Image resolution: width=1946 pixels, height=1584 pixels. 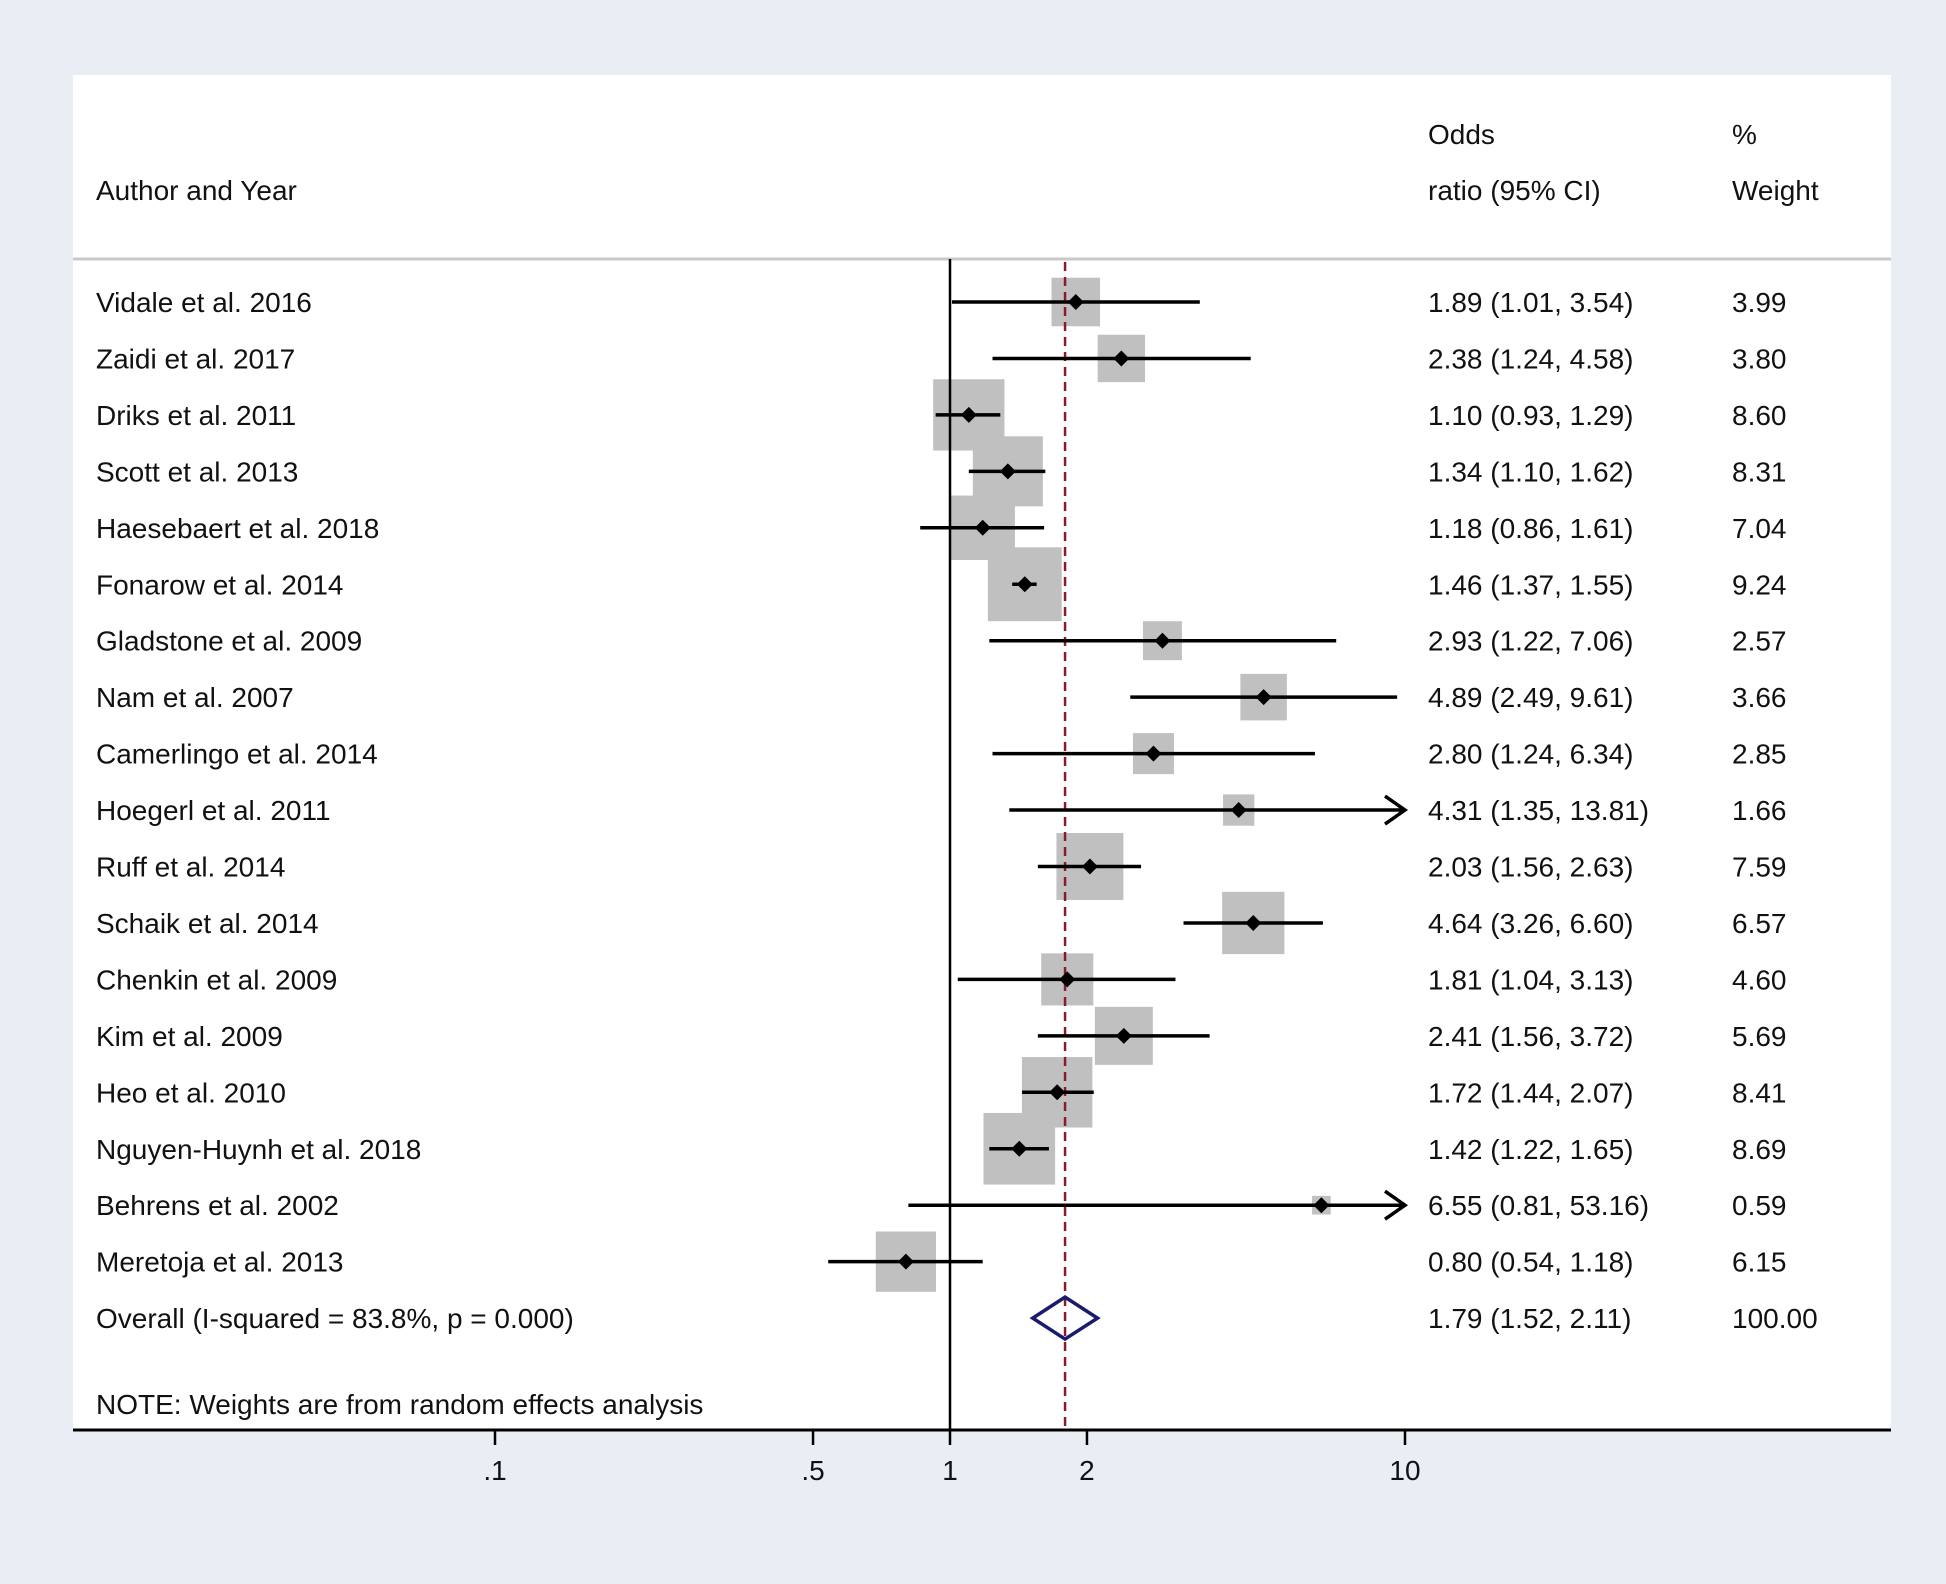 What do you see at coordinates (1530, 1092) in the screenshot?
I see `study-ci: 1.72 (1.44, 2.07)` at bounding box center [1530, 1092].